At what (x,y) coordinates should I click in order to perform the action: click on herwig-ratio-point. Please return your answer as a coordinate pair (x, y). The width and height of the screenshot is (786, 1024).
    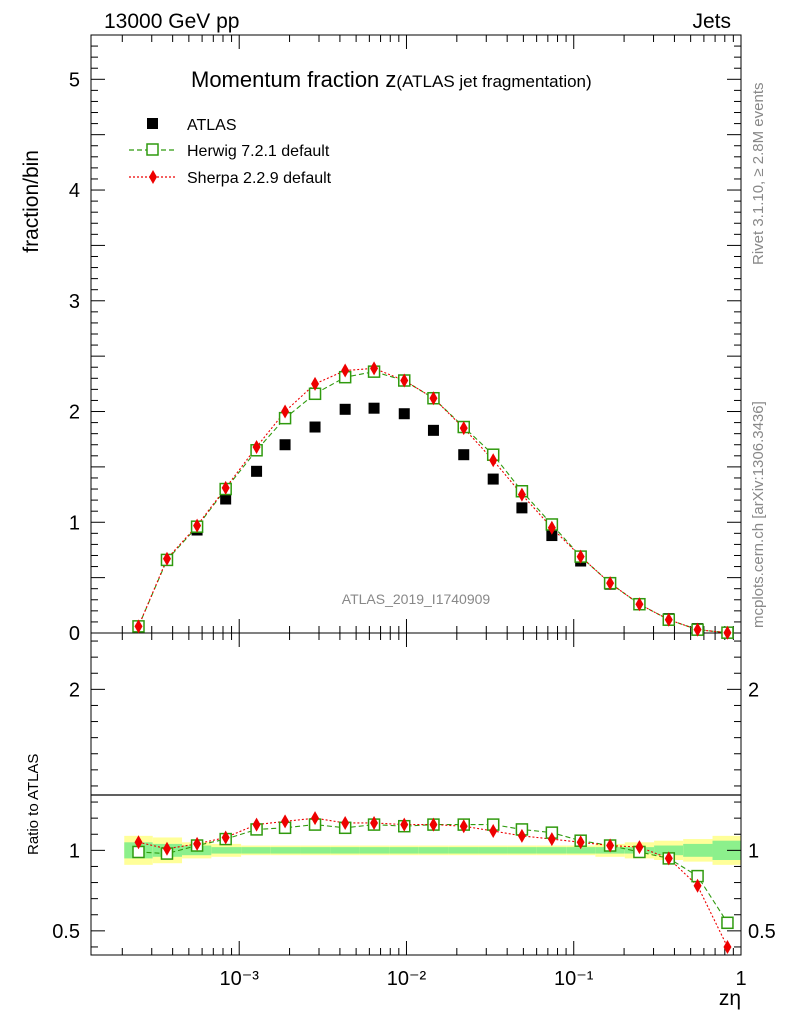
    Looking at the image, I should click on (727, 923).